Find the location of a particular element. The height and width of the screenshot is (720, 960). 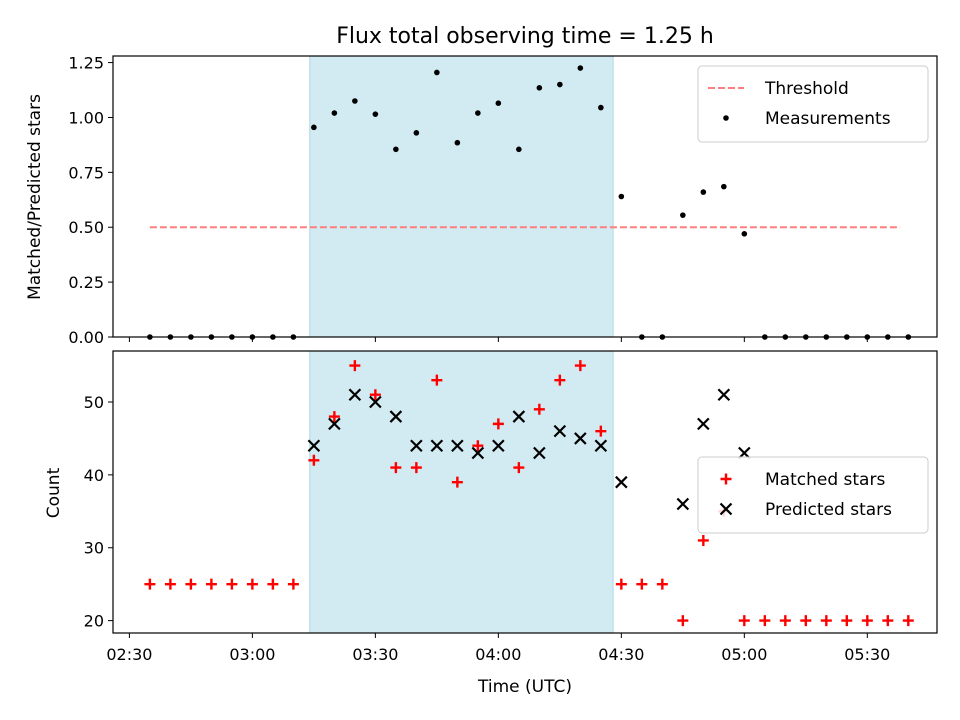

x-tick-label: 05:30 is located at coordinates (867, 654).